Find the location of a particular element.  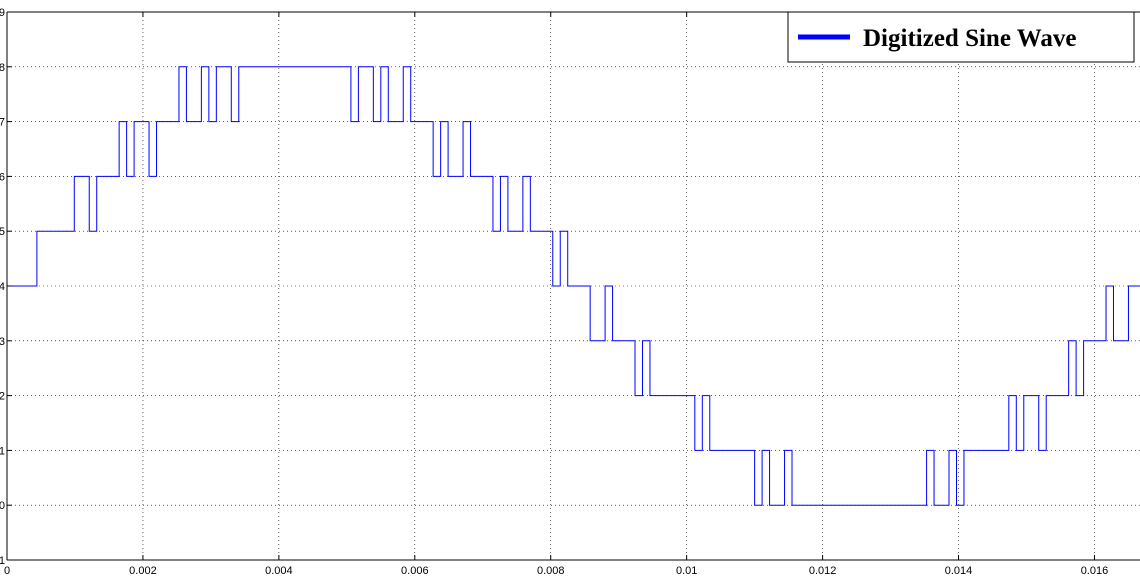

legend: Digitized Sine Wave is located at coordinates (961, 37).